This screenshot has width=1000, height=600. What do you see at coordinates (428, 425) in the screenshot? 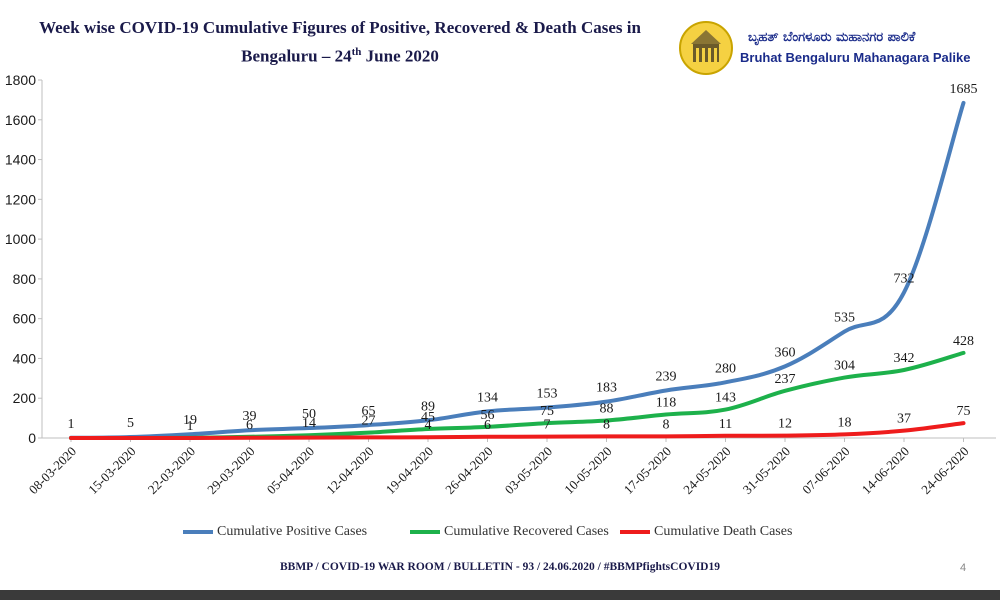
I see `data-label-death: 4` at bounding box center [428, 425].